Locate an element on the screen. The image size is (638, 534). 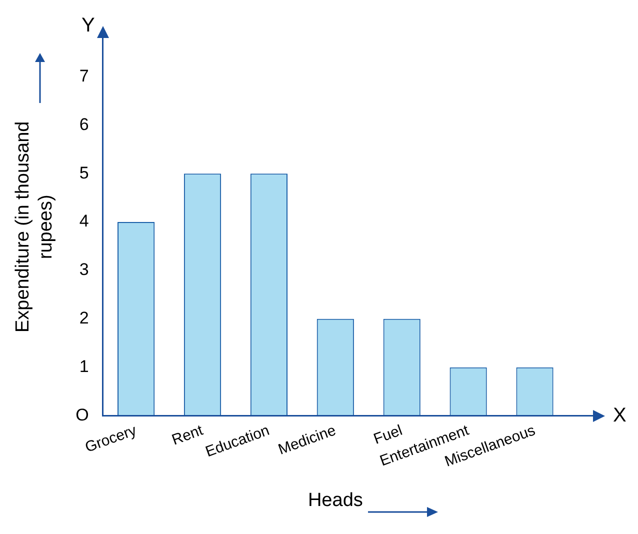
text: Y is located at coordinates (88, 25).